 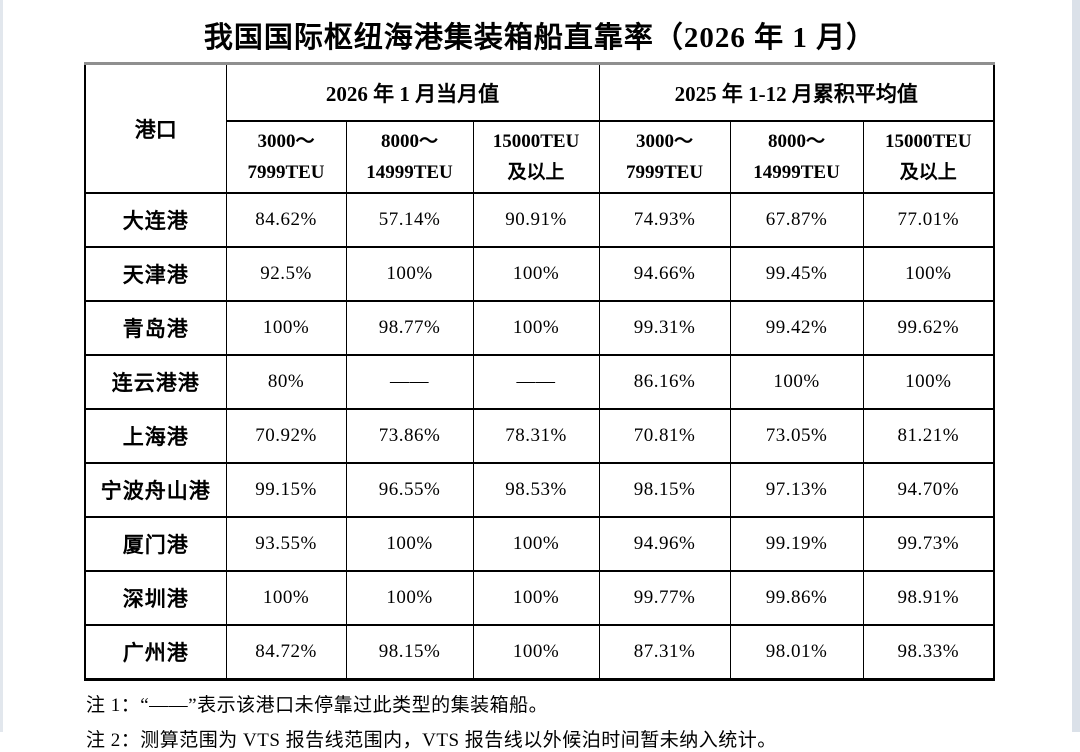 What do you see at coordinates (155, 490) in the screenshot?
I see `port-name-cell: 宁波舟山港` at bounding box center [155, 490].